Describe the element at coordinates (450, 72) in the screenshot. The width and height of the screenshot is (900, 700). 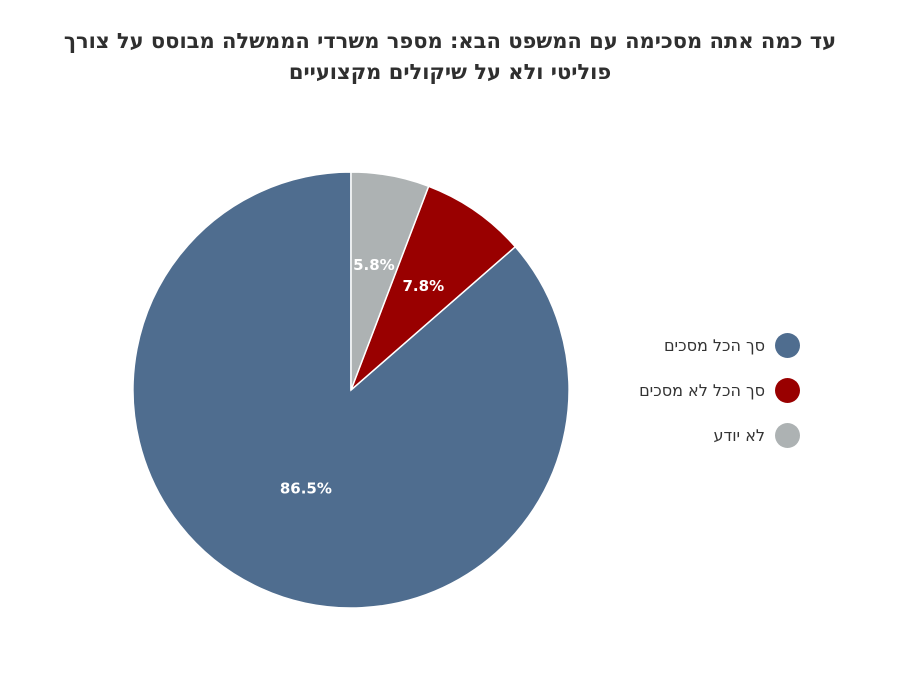
I see `chart-title-line-2: פוליטי ולא על שיקולים מקצועיים` at that location.